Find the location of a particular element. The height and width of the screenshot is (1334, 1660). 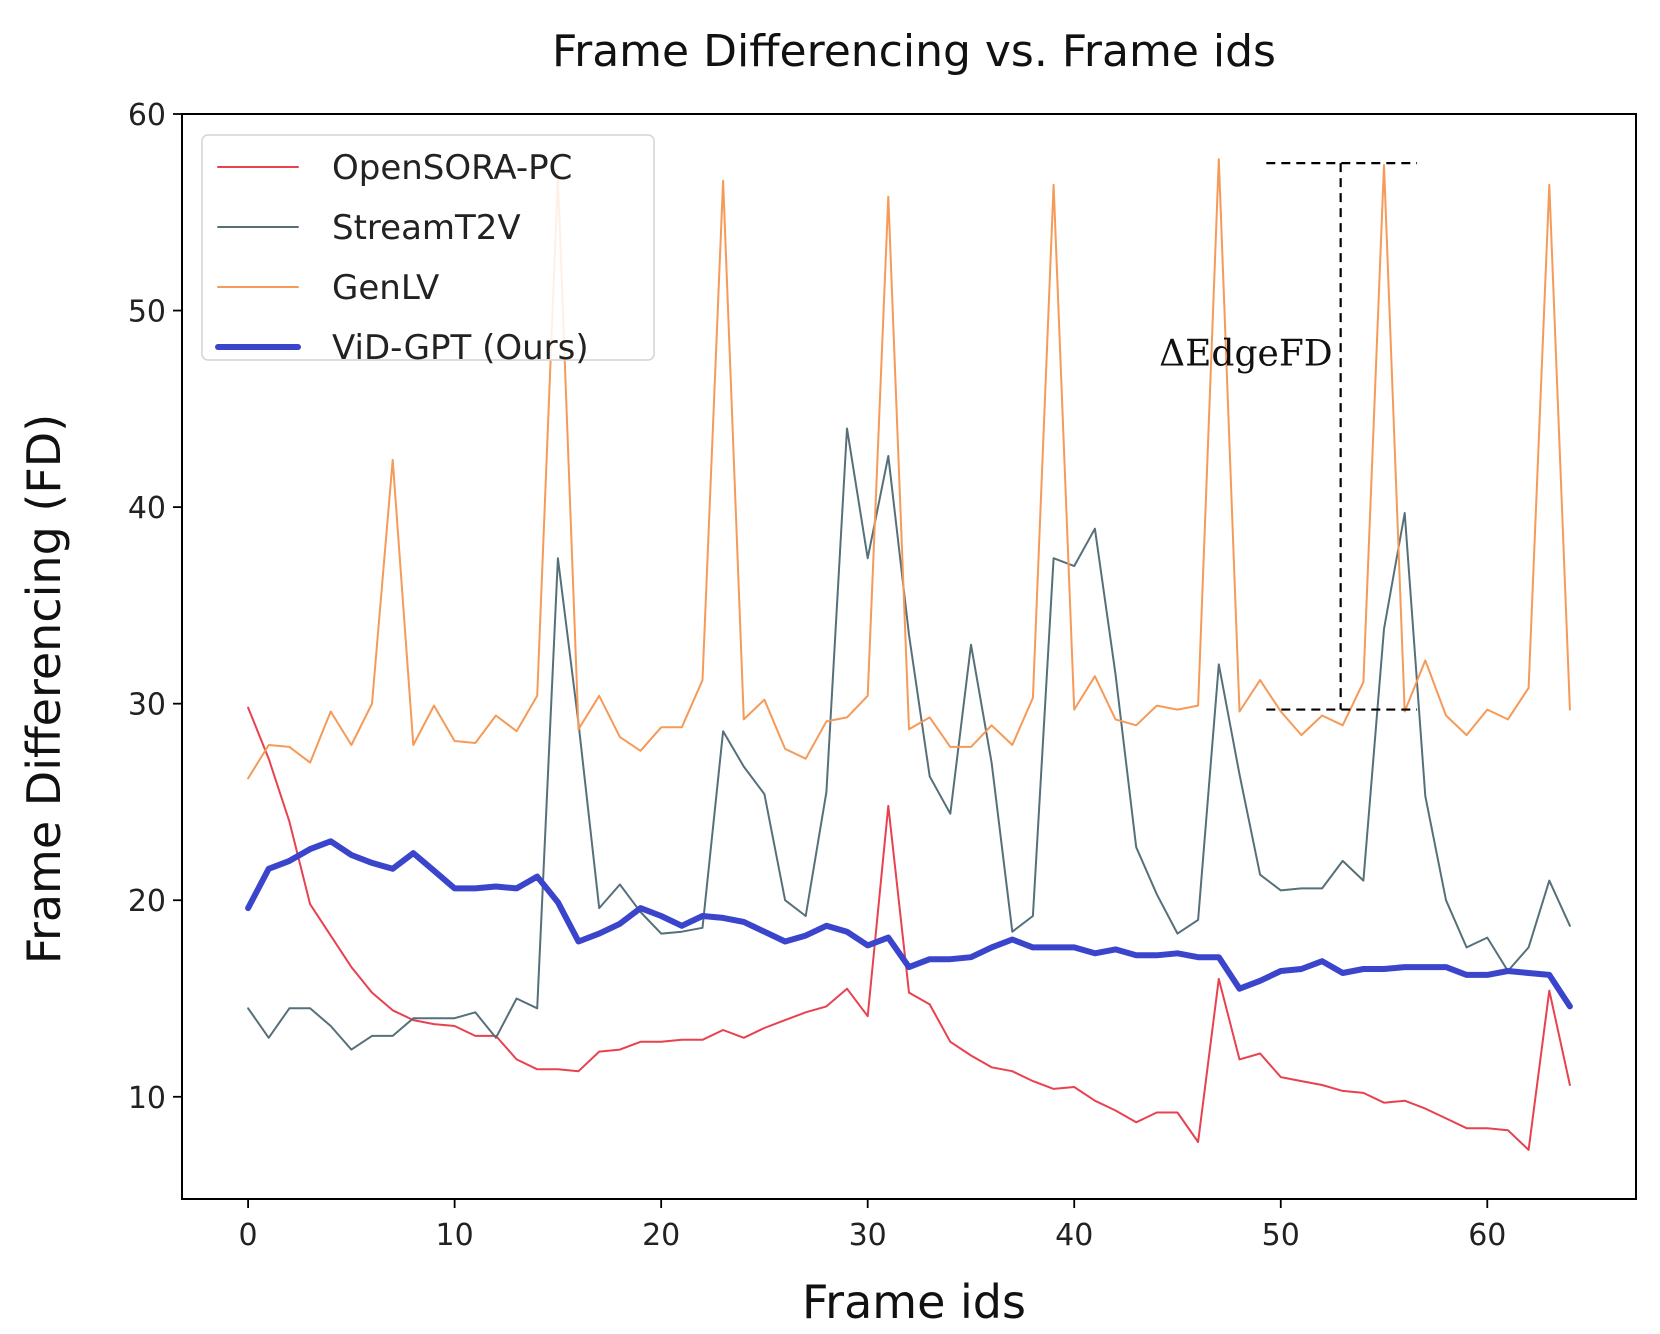

legend-box is located at coordinates (428, 247).